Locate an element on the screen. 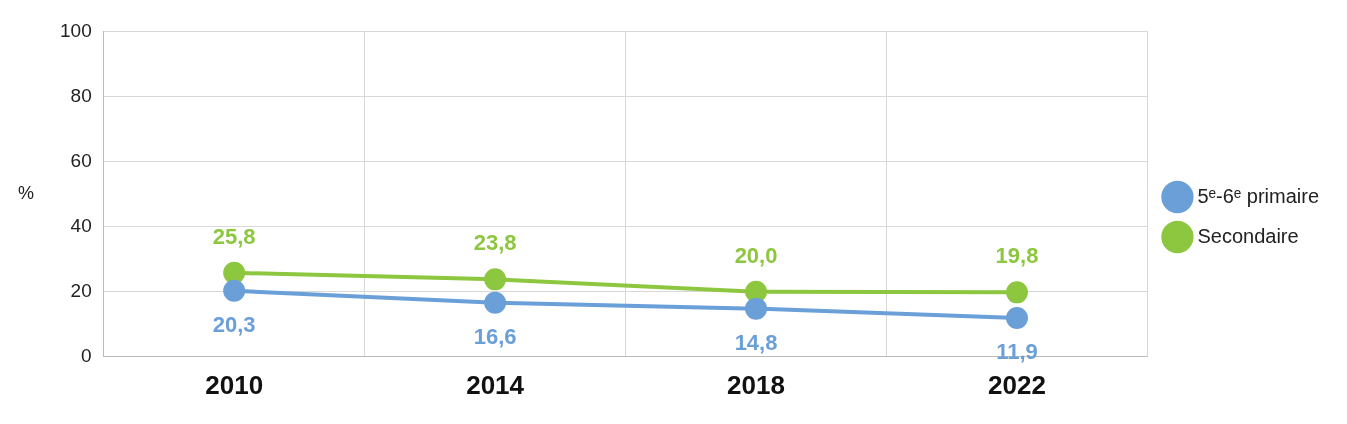 The image size is (1347, 424). data-label: 14,8 is located at coordinates (756, 342).